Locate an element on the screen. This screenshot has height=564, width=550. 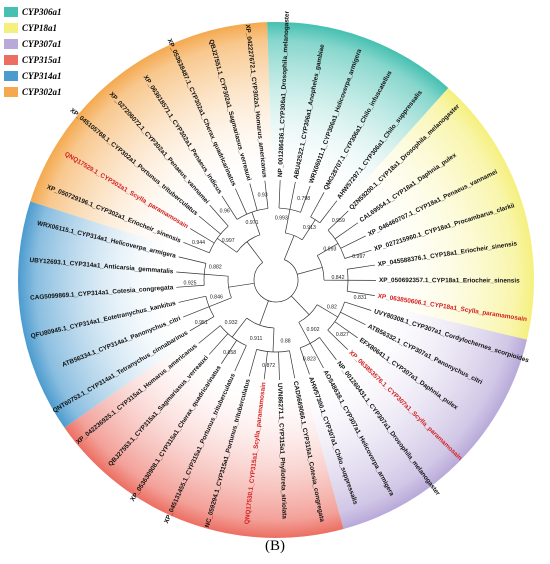
root-arc is located at coordinates (276, 281).